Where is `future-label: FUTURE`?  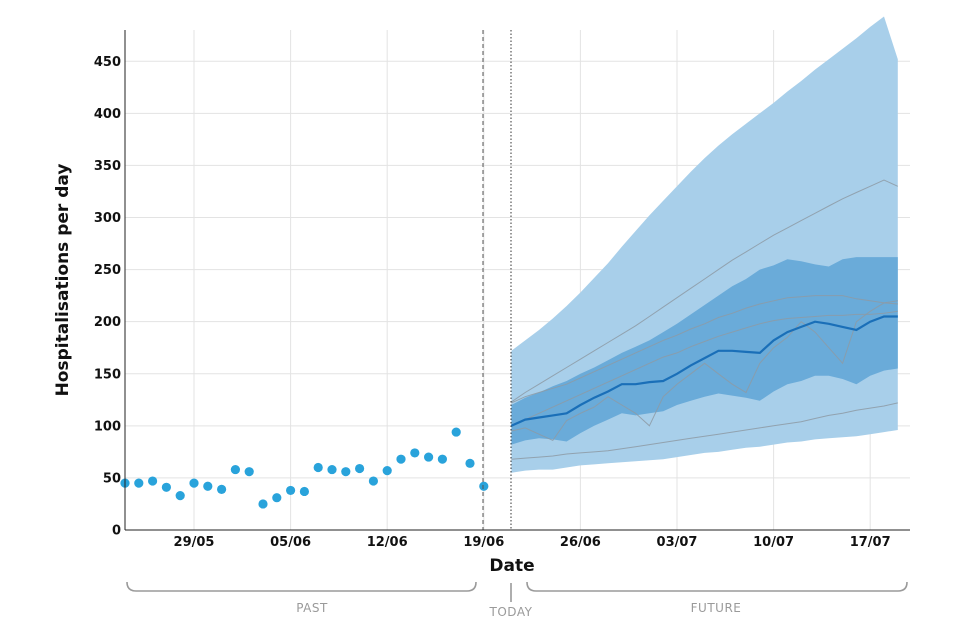 future-label: FUTURE is located at coordinates (716, 608).